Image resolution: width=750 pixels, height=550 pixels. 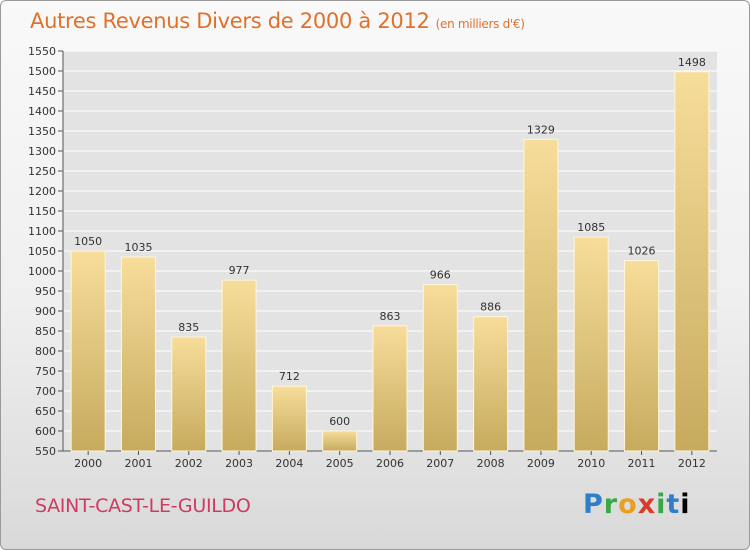 I want to click on y-tick-label: 1300, so click(x=42, y=151).